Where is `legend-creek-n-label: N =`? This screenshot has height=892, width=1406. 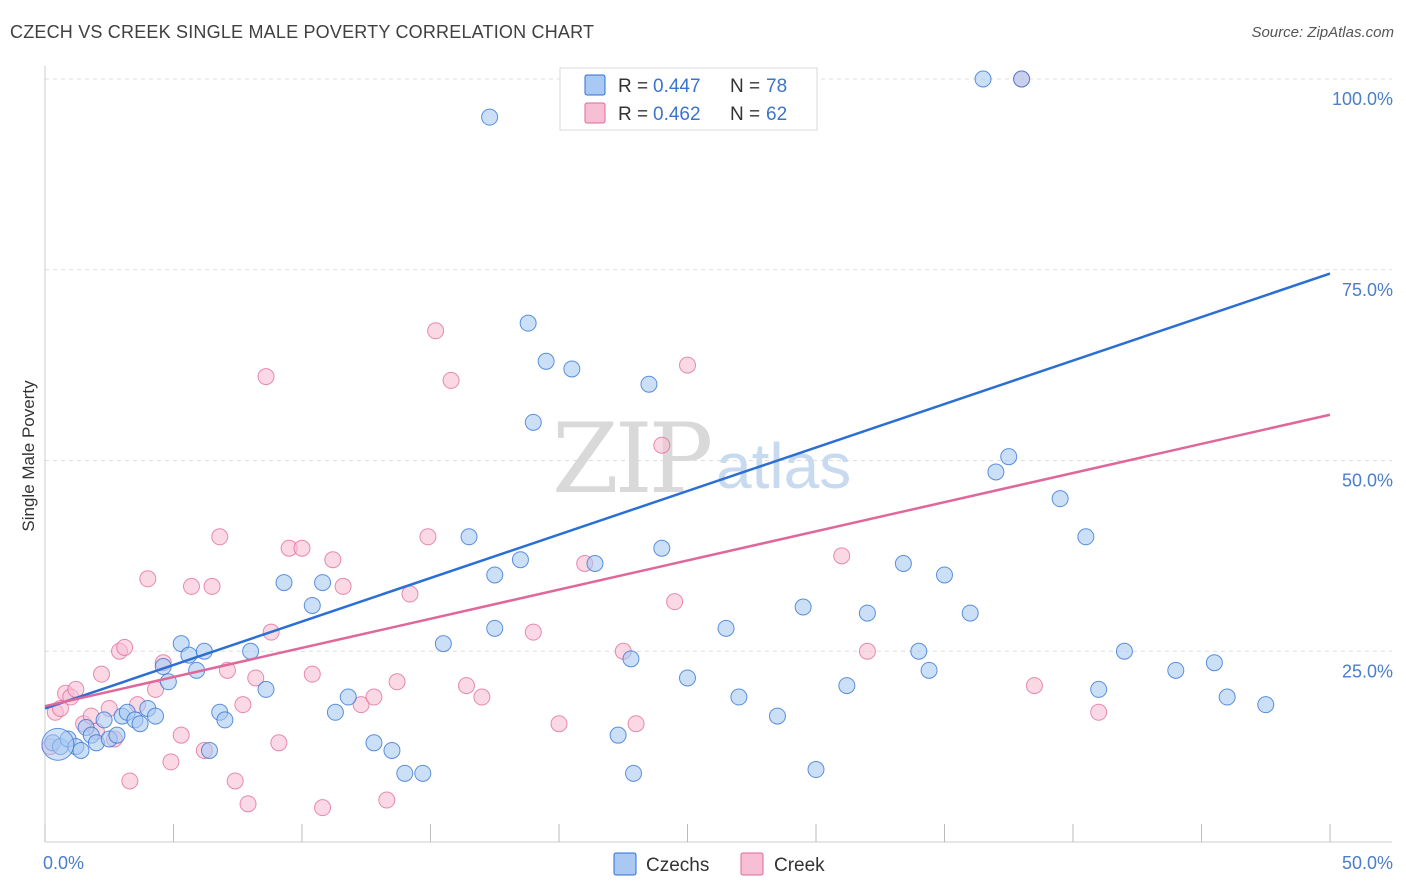
legend-creek-n-label: N = is located at coordinates (745, 114).